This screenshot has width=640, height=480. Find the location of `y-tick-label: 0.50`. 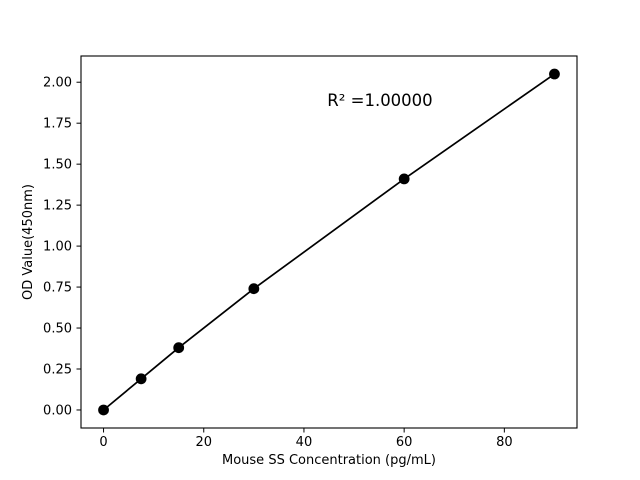

y-tick-label: 0.50 is located at coordinates (57, 329).